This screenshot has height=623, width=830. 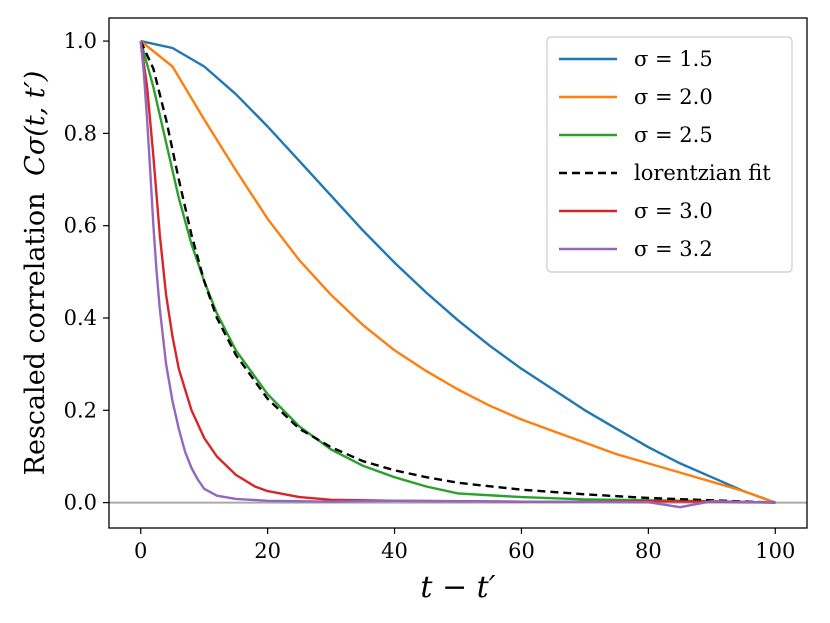 What do you see at coordinates (80, 41) in the screenshot?
I see `y-tick-label: 1.0` at bounding box center [80, 41].